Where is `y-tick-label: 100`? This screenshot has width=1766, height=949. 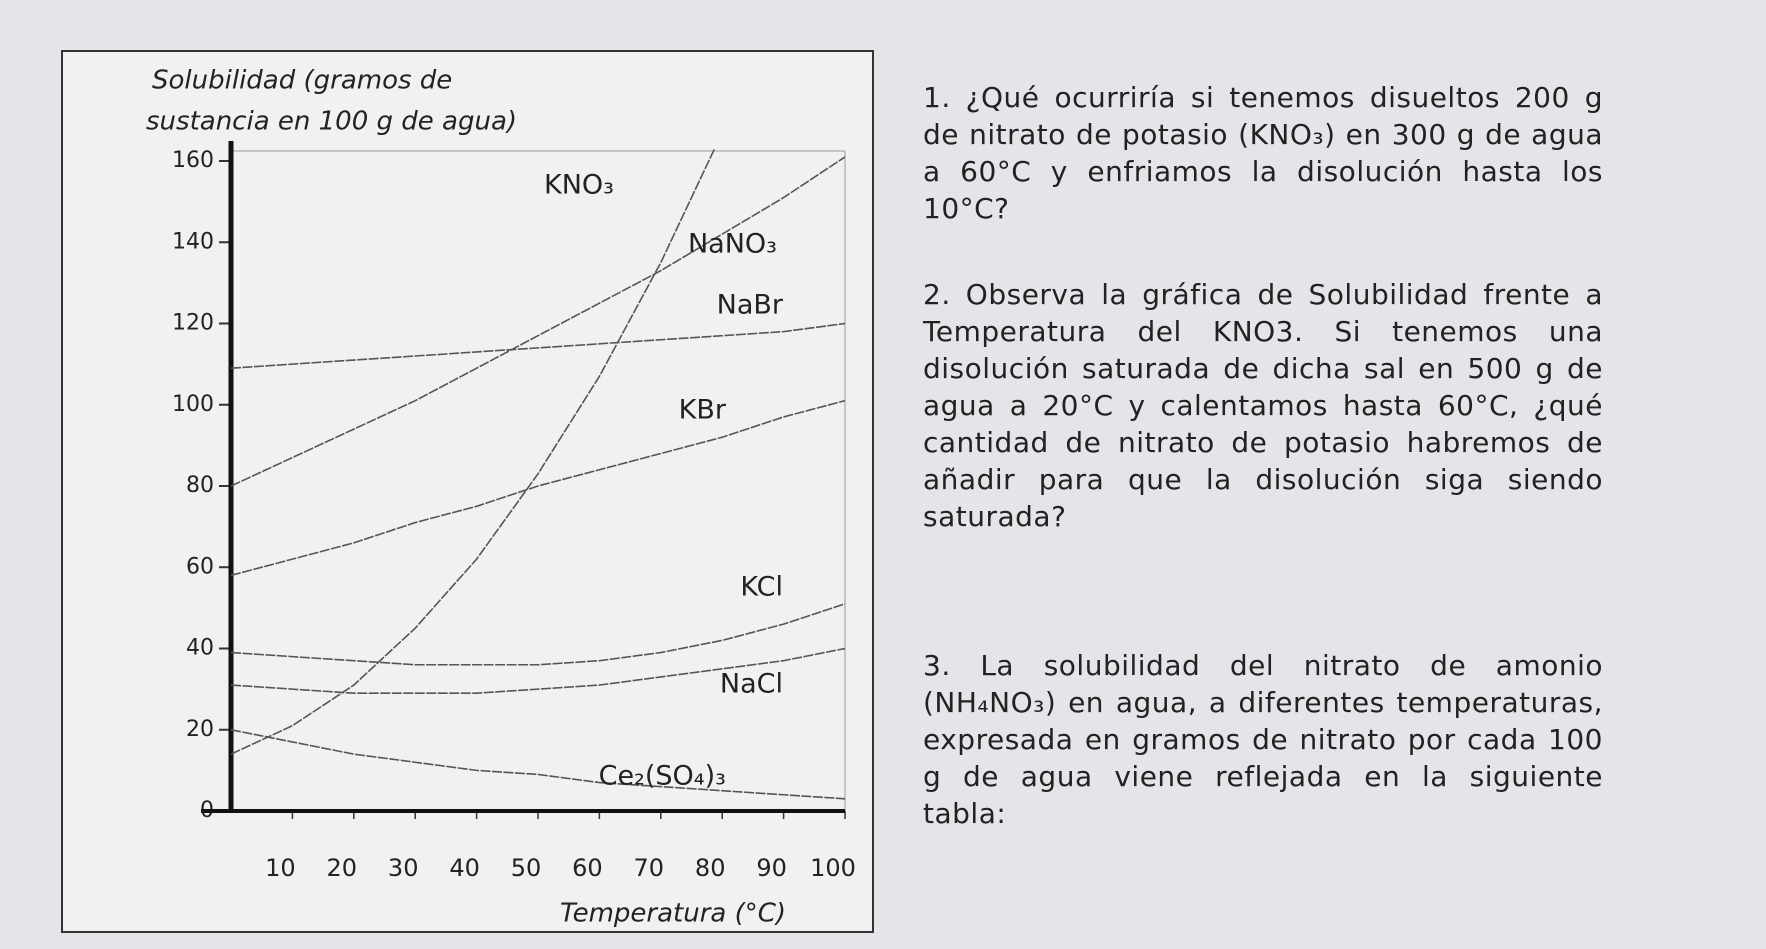 y-tick-label: 100 is located at coordinates (193, 404).